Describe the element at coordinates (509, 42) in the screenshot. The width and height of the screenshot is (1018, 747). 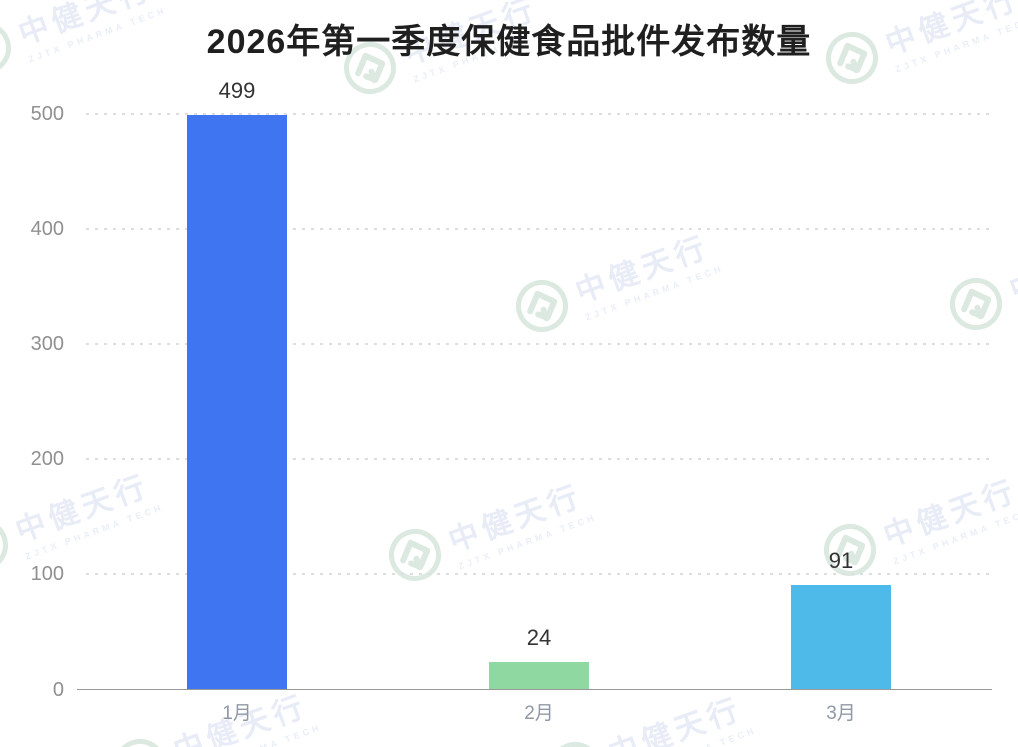
I see `chart-title: 2026年第一季度保健食品批件发布数量` at that location.